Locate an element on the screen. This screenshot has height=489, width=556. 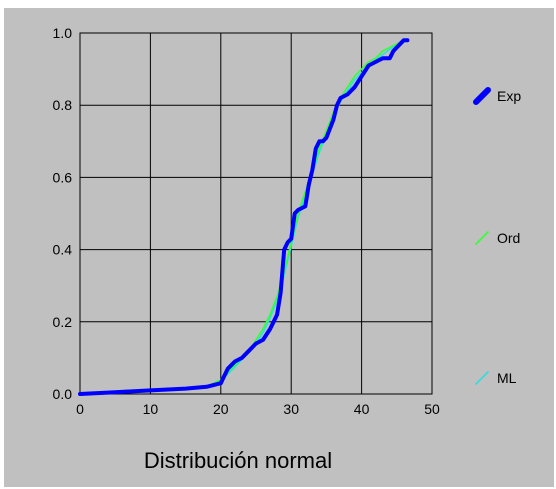
x-tick-label: 50 is located at coordinates (432, 409).